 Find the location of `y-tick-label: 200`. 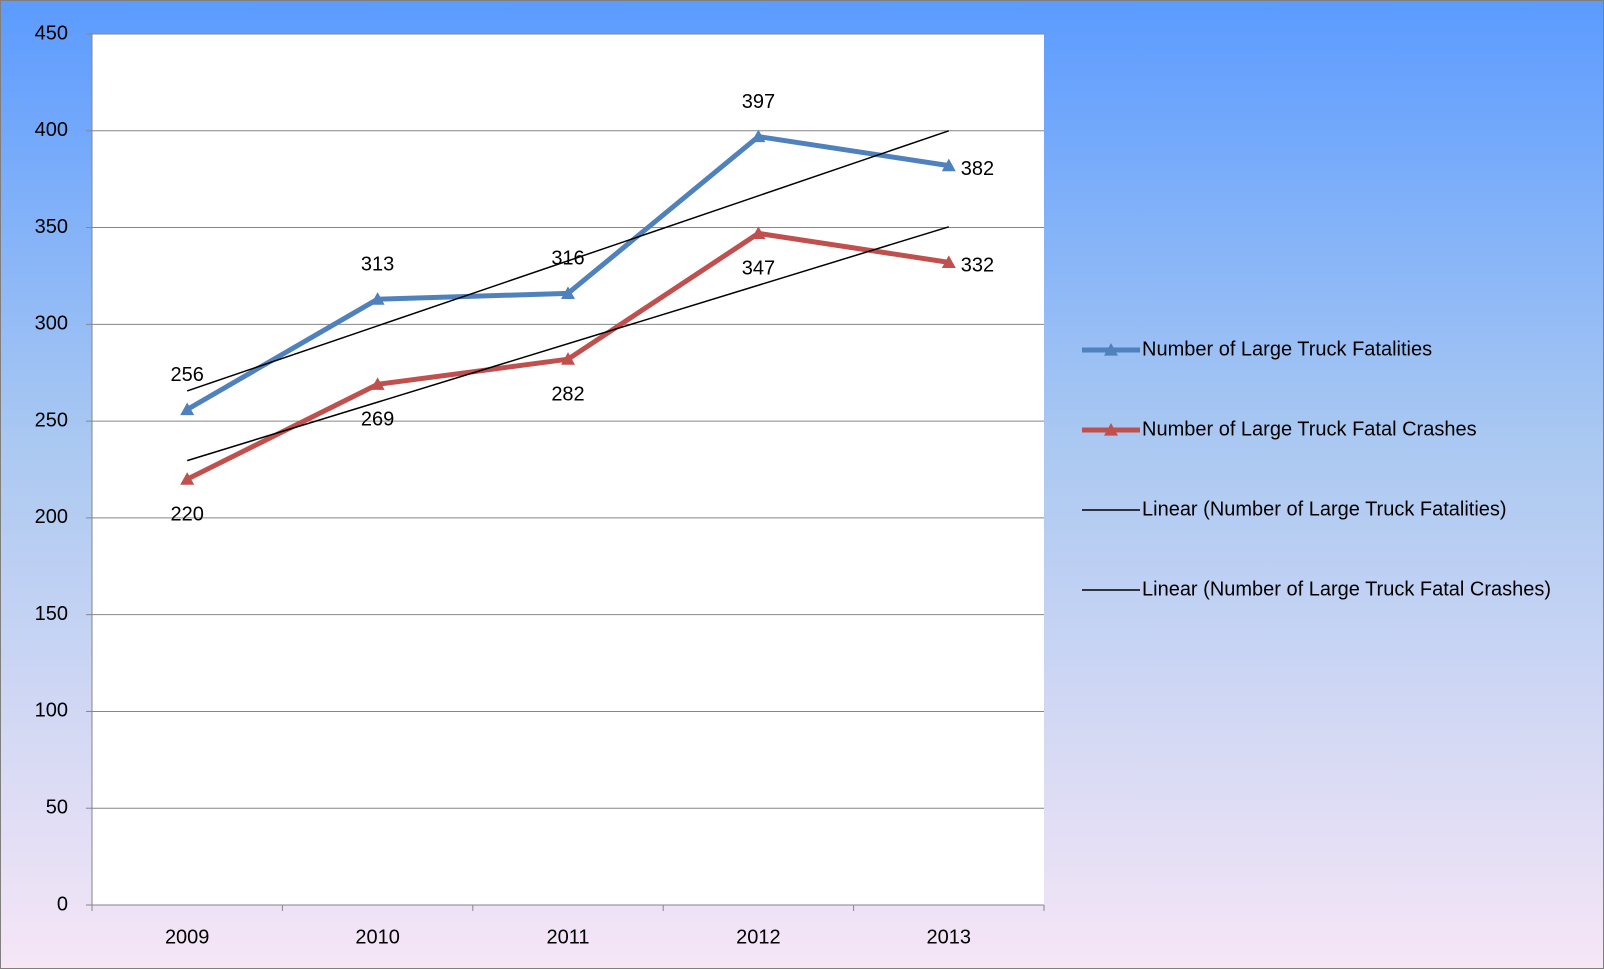

y-tick-label: 200 is located at coordinates (51, 517).